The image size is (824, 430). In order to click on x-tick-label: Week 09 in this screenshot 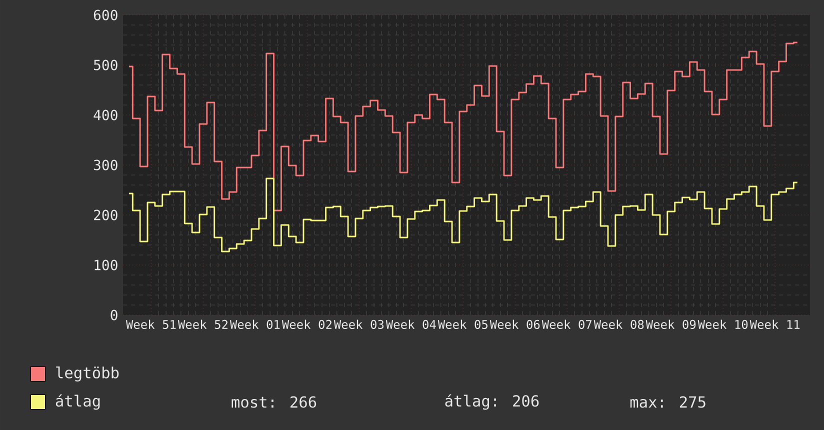, I will do `click(671, 324)`.